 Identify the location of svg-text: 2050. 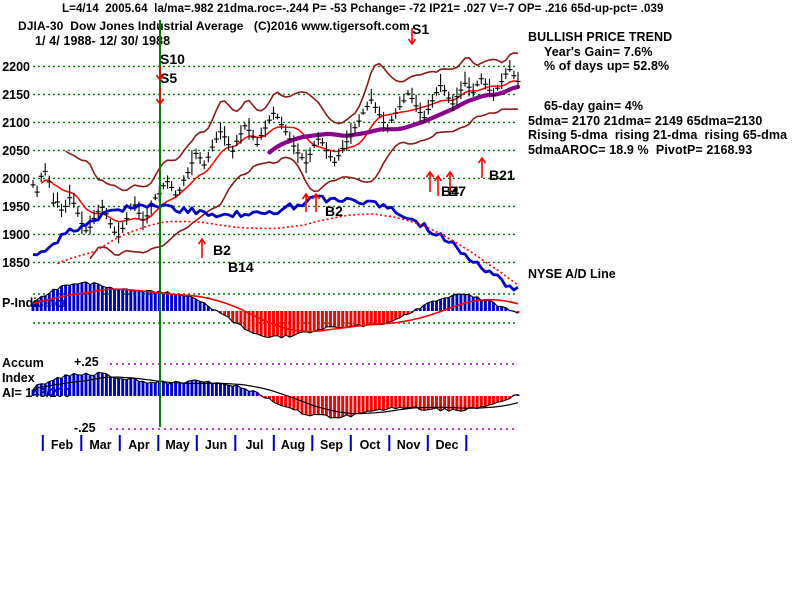
(16, 151).